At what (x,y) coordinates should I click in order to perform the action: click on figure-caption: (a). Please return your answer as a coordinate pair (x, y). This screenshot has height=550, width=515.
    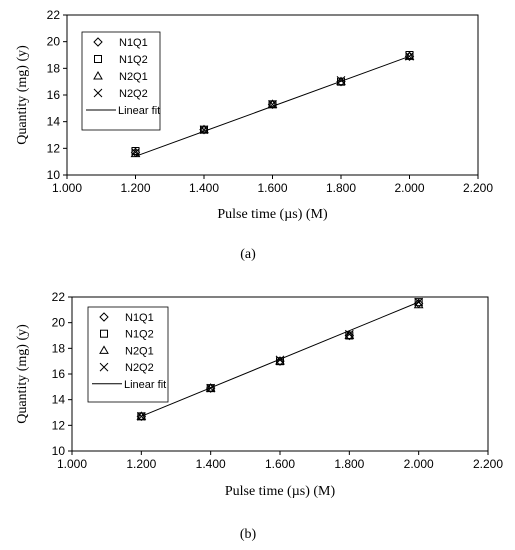
    Looking at the image, I should click on (248, 254).